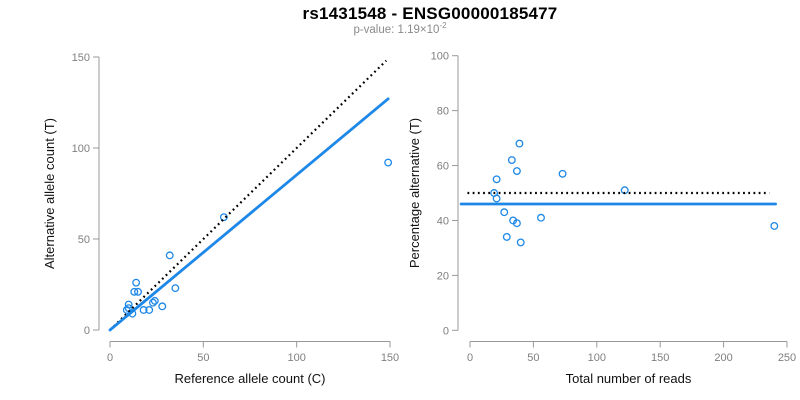 The width and height of the screenshot is (800, 400). What do you see at coordinates (249, 378) in the screenshot?
I see `x-axis-title: Reference allele count (C)` at bounding box center [249, 378].